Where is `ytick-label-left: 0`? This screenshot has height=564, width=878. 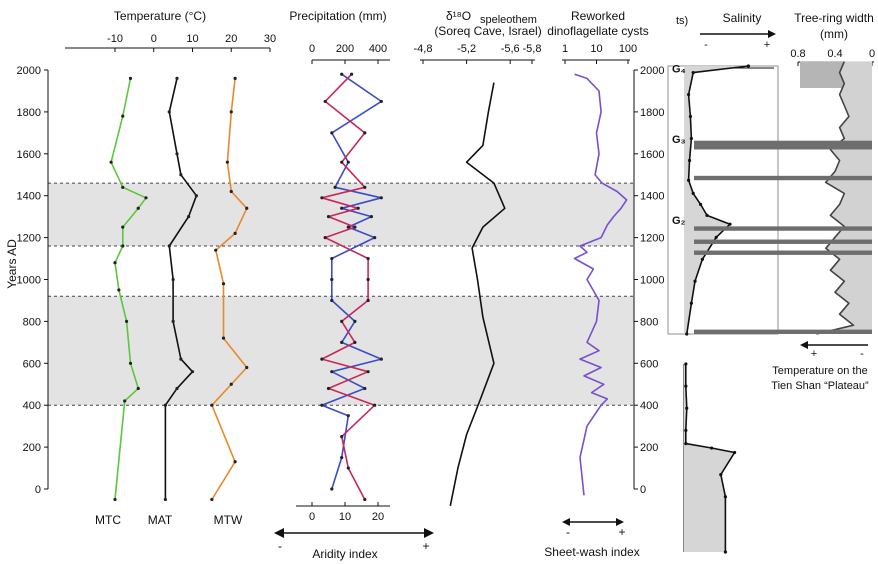 ytick-label-left: 0 is located at coordinates (38, 490).